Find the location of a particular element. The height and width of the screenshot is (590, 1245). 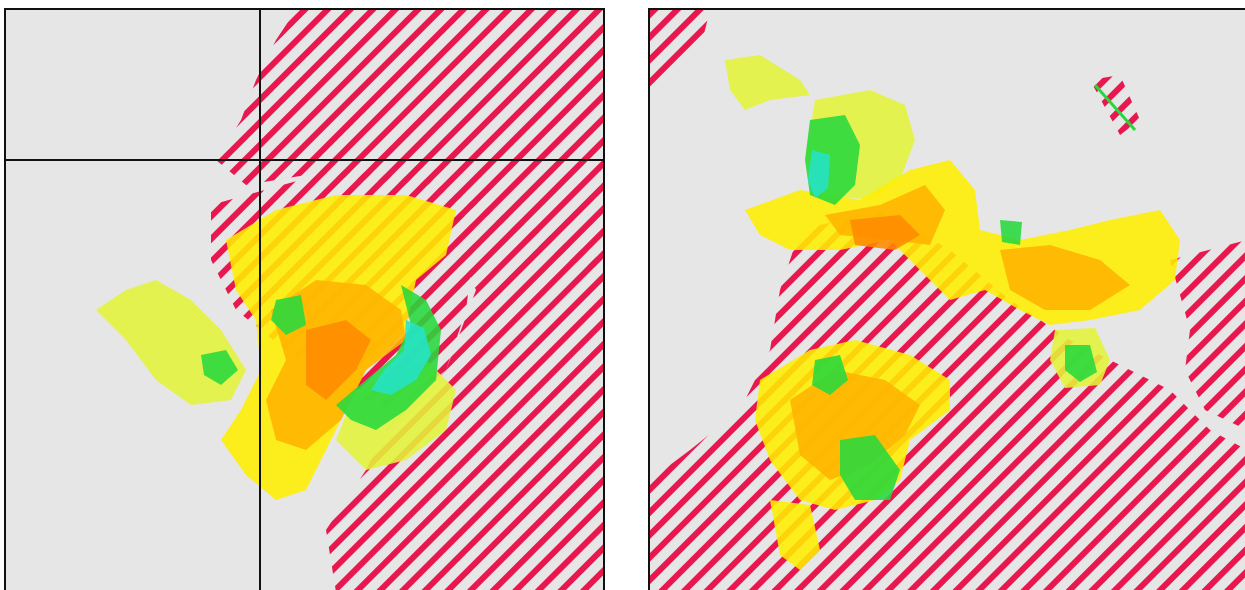

echo-light-yellow-north is located at coordinates (767, 82).